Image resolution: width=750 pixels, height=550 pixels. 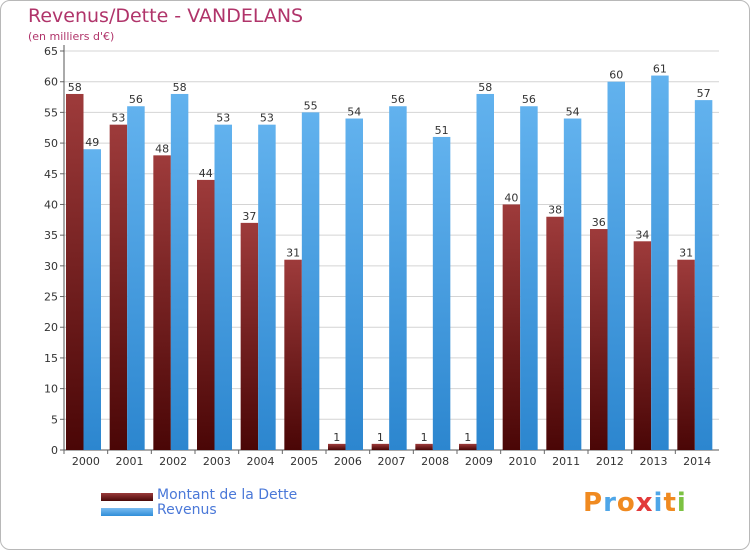 I want to click on data-label-debt: 38, so click(x=555, y=210).